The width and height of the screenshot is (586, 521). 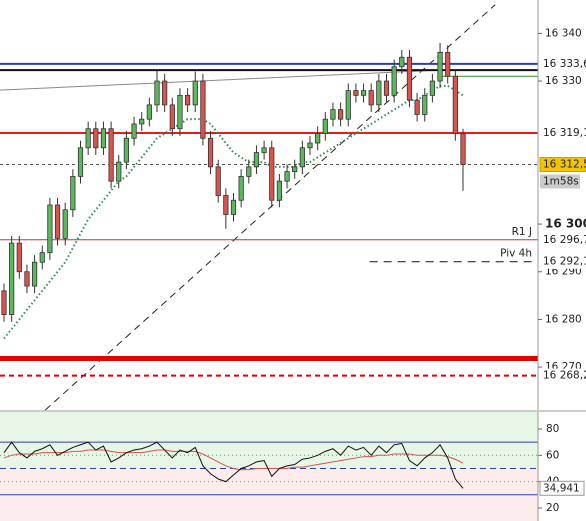 I want to click on value-label-box, so click(x=562, y=488).